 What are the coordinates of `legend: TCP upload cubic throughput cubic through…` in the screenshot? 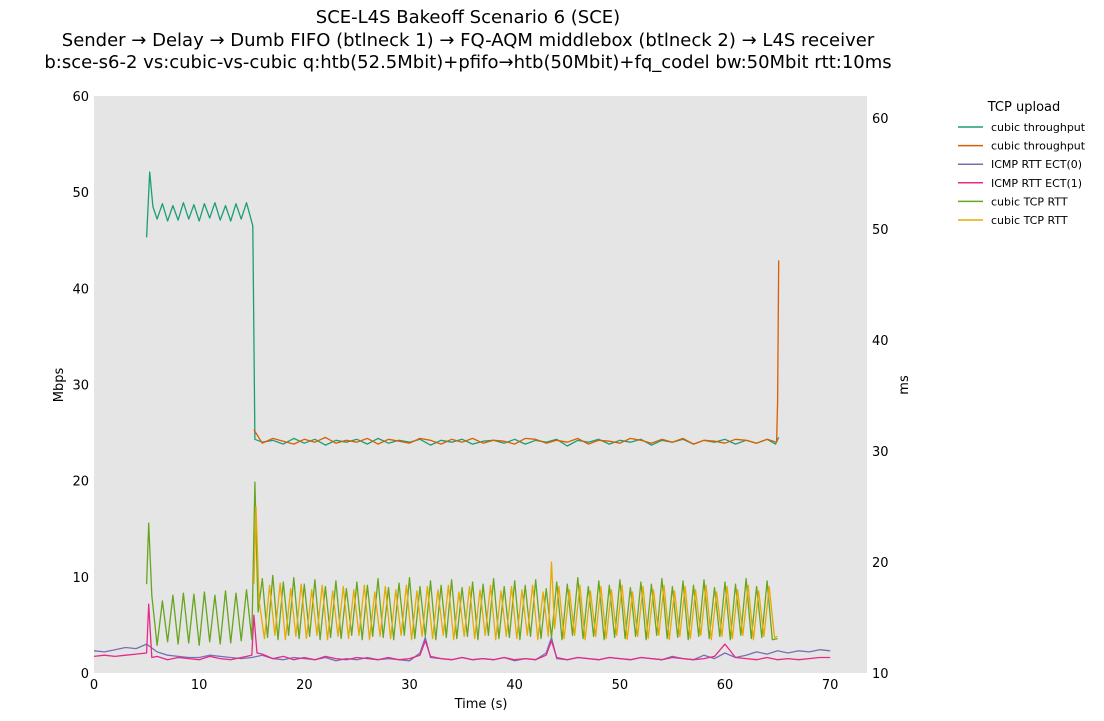 It's located at (1022, 163).